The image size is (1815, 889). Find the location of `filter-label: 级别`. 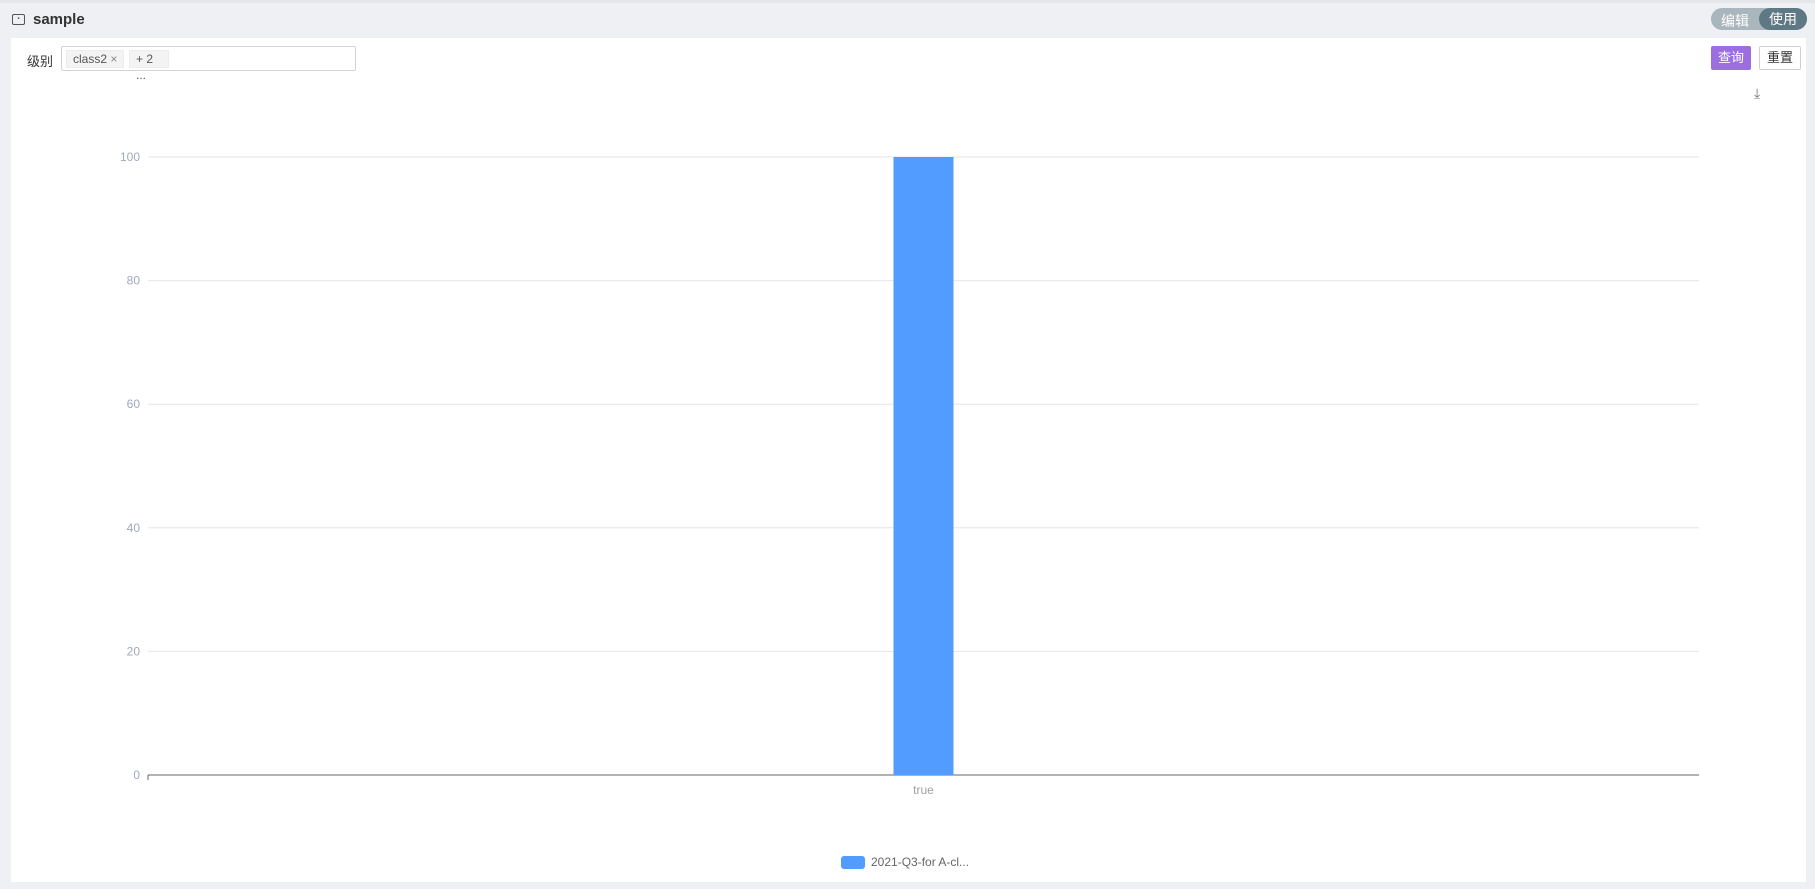

filter-label: 级别 is located at coordinates (40, 61).